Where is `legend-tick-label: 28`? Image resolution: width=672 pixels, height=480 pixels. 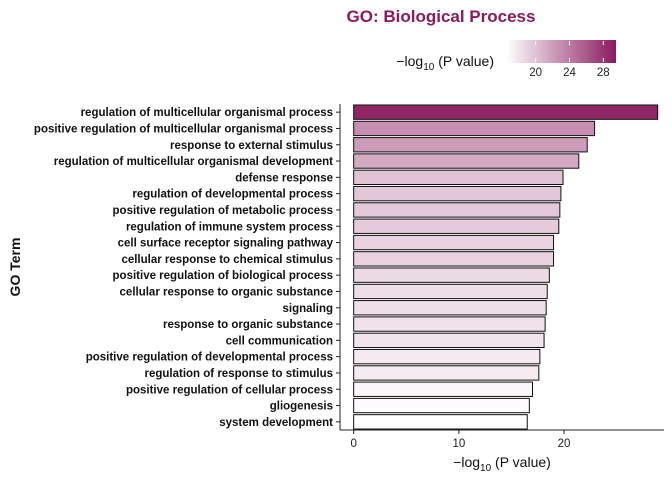
legend-tick-label: 28 is located at coordinates (603, 73).